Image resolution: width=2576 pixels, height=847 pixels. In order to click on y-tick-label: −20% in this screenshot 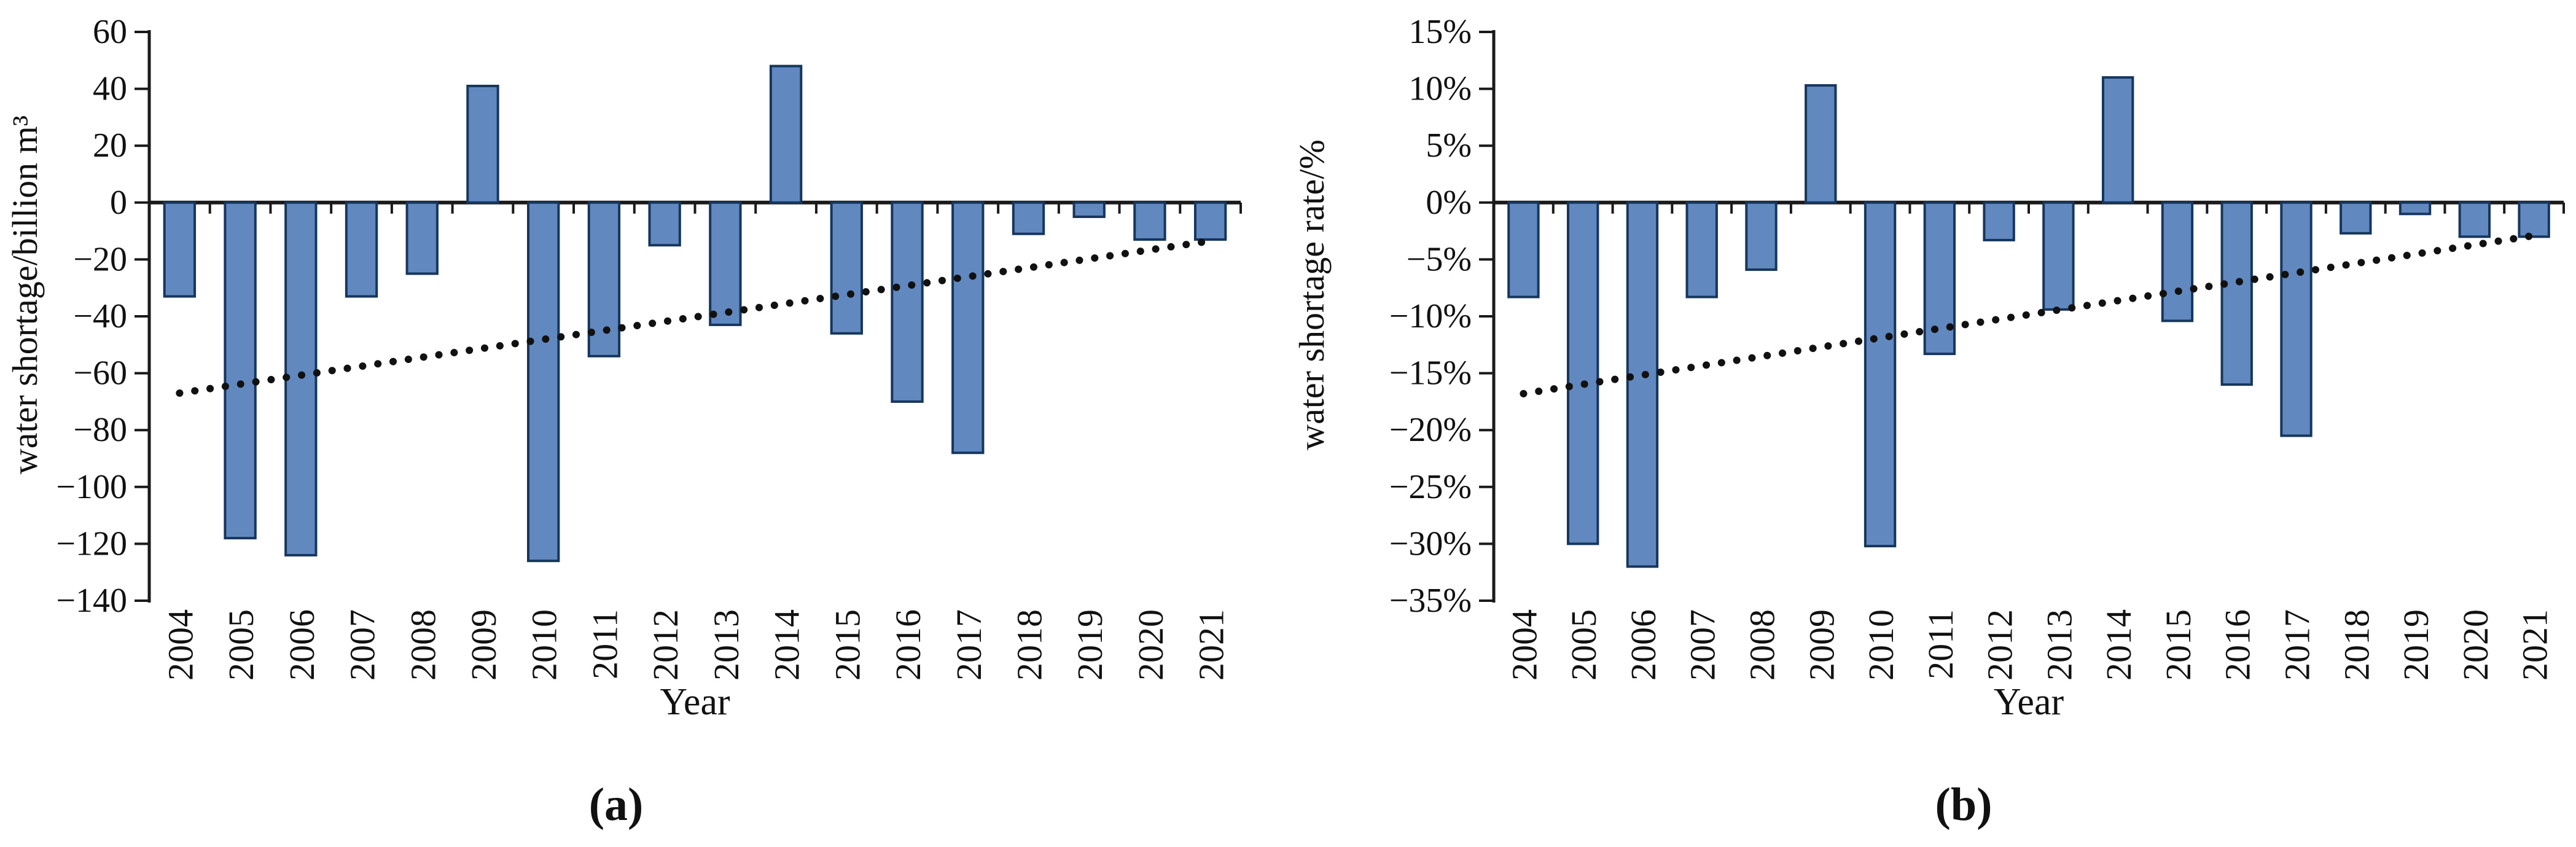, I will do `click(1430, 430)`.